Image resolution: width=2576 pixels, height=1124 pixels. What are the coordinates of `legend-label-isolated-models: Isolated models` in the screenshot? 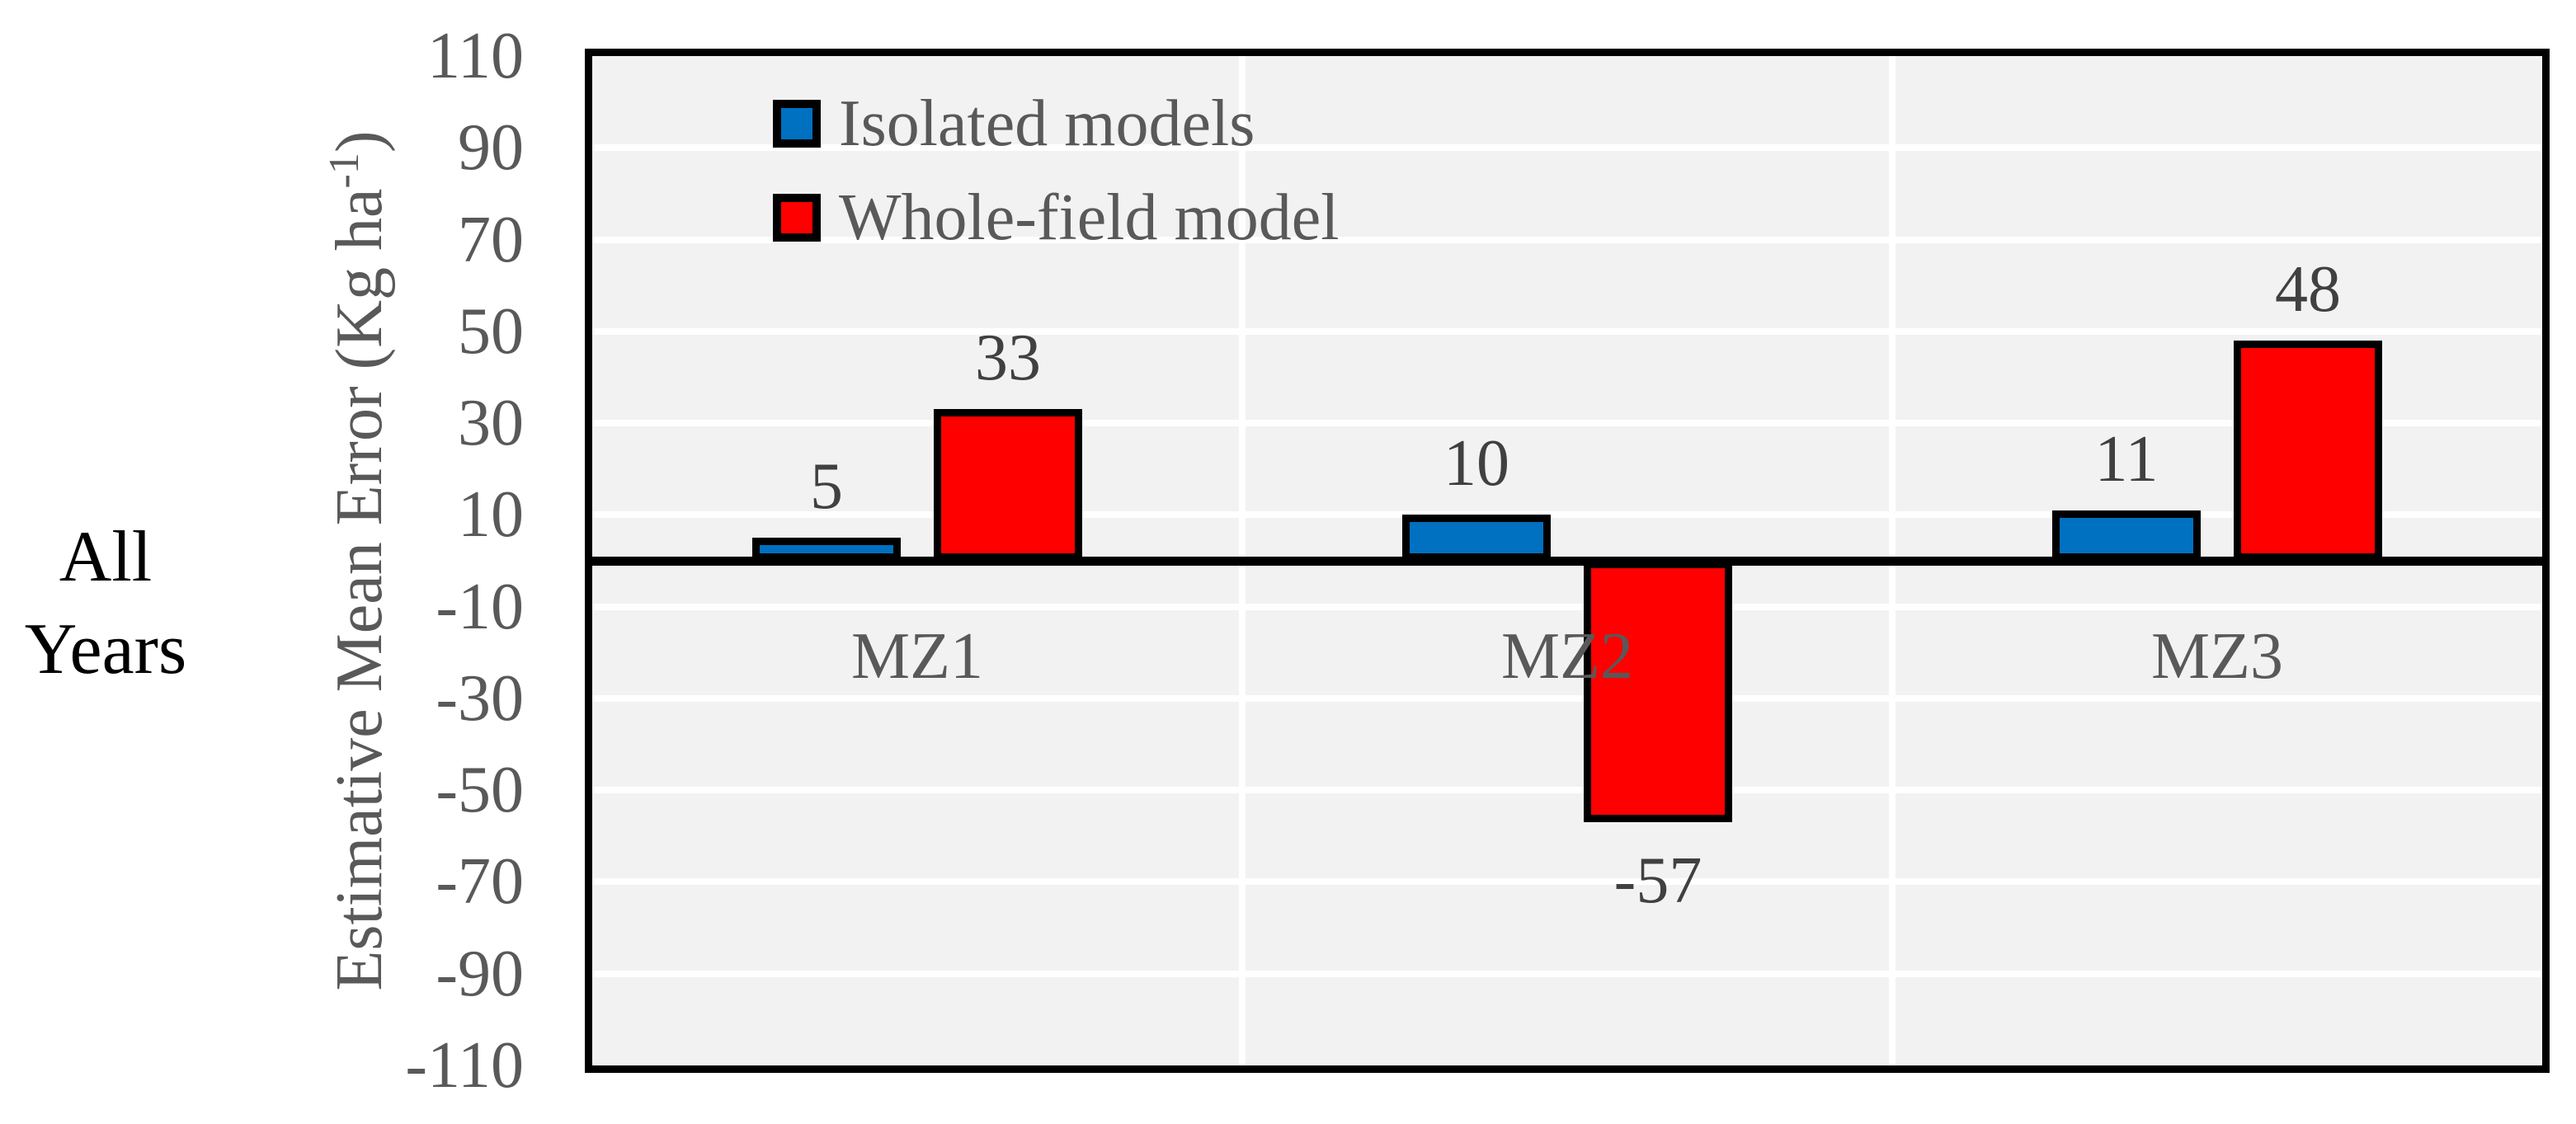 It's located at (1047, 124).